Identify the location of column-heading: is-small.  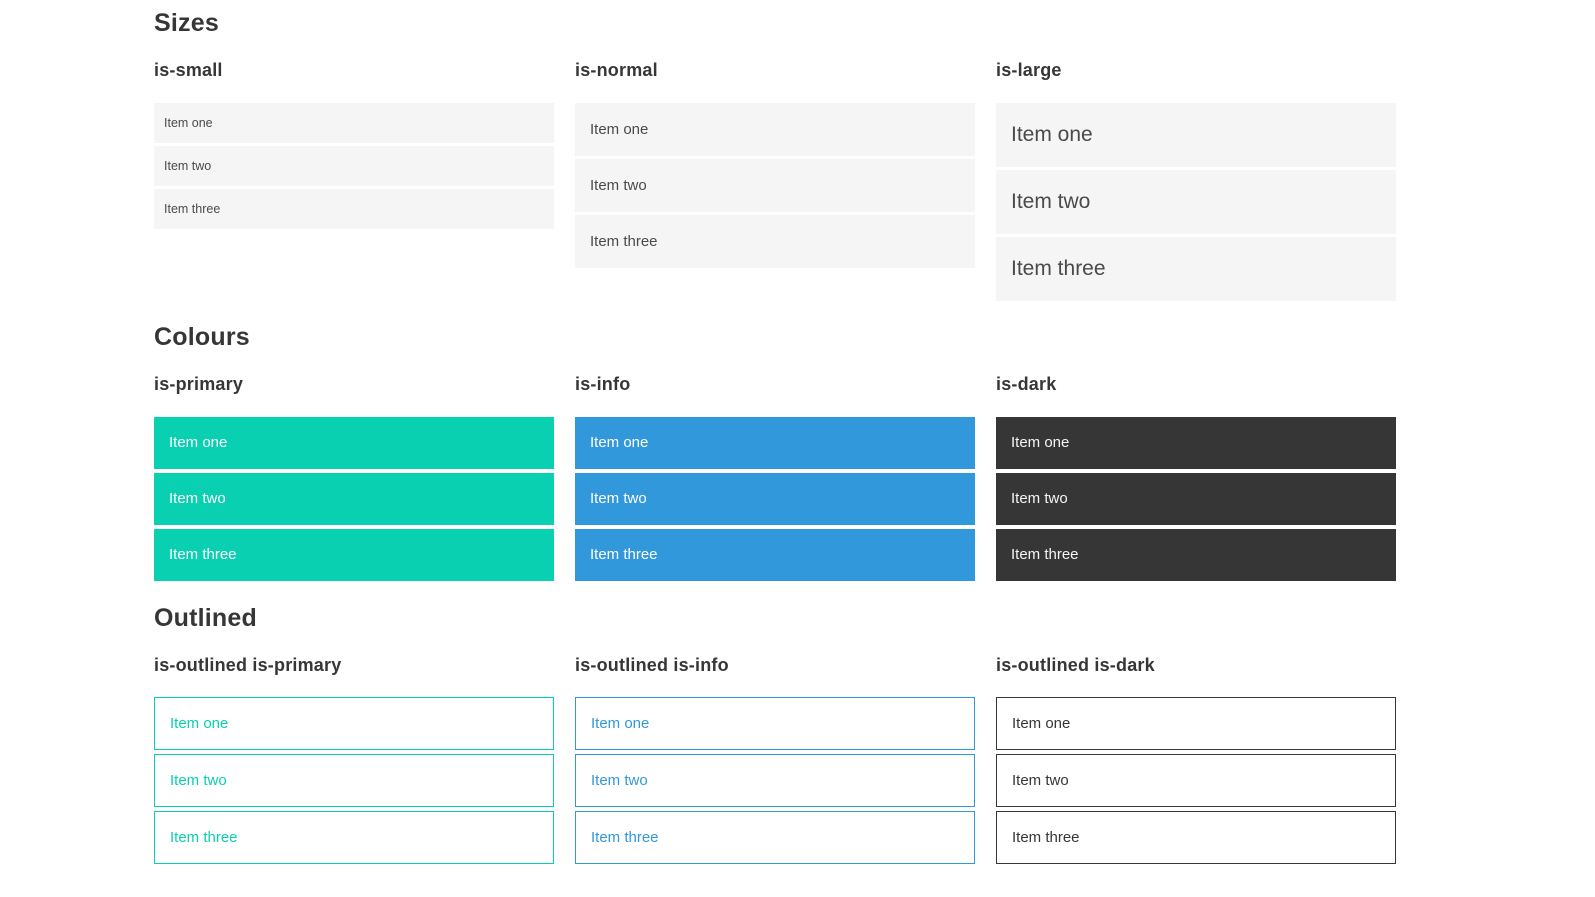
(188, 70).